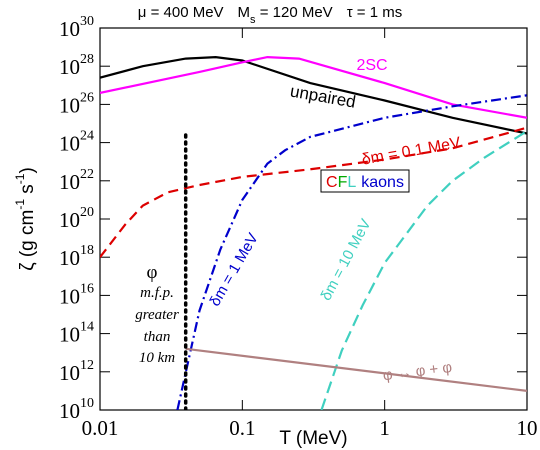 This screenshot has height=450, width=540. Describe the element at coordinates (87, 327) in the screenshot. I see `y-tick-exponent: 14` at that location.